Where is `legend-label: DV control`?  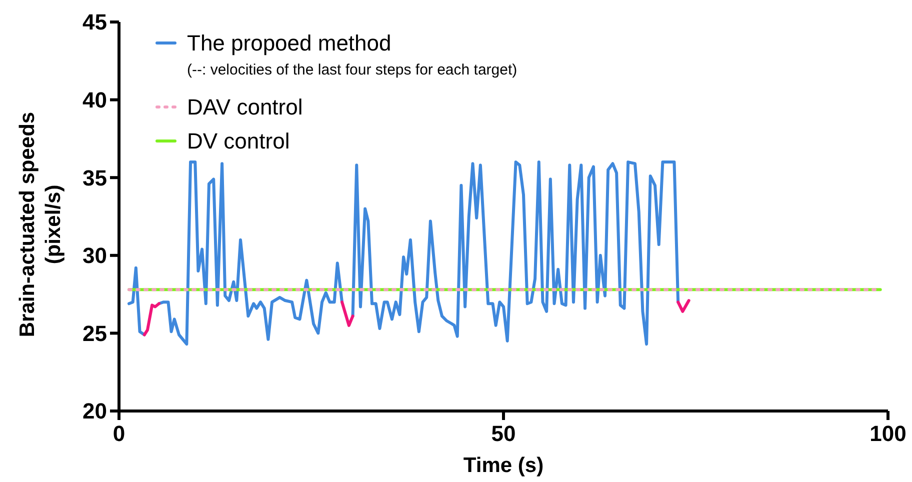 legend-label: DV control is located at coordinates (238, 141).